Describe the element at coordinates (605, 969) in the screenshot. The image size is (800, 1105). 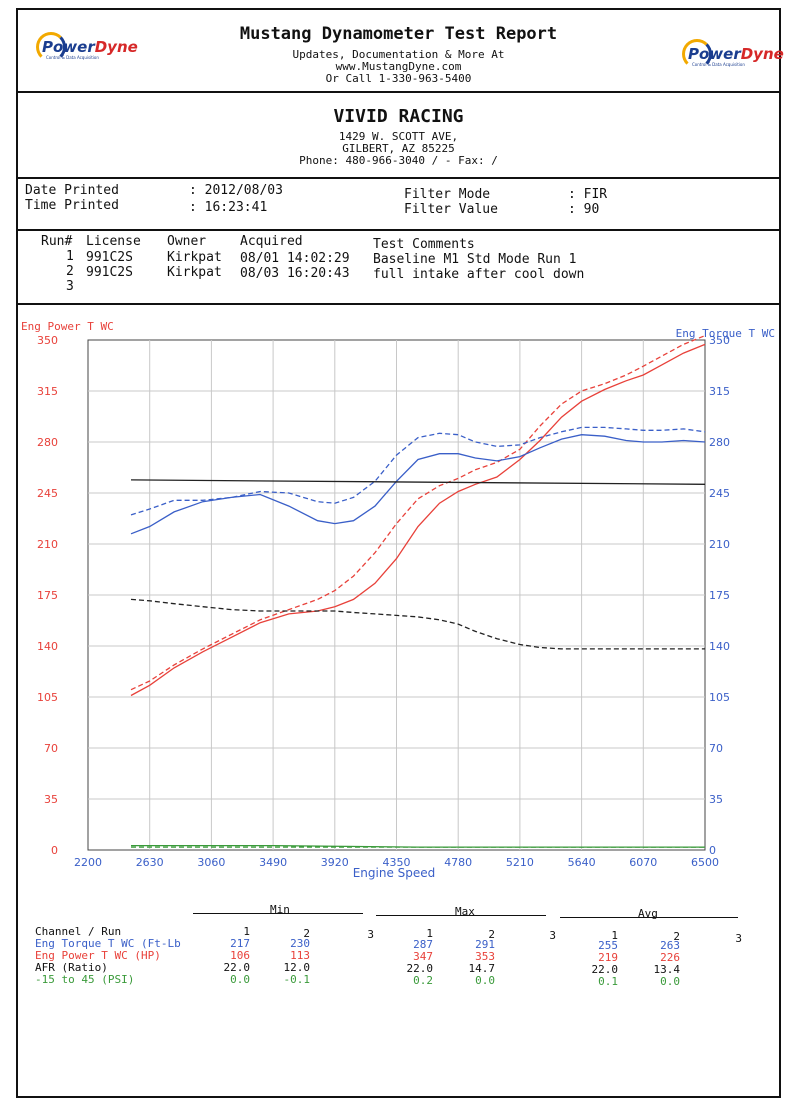
I see `summary-avg-value: 22.0` at that location.